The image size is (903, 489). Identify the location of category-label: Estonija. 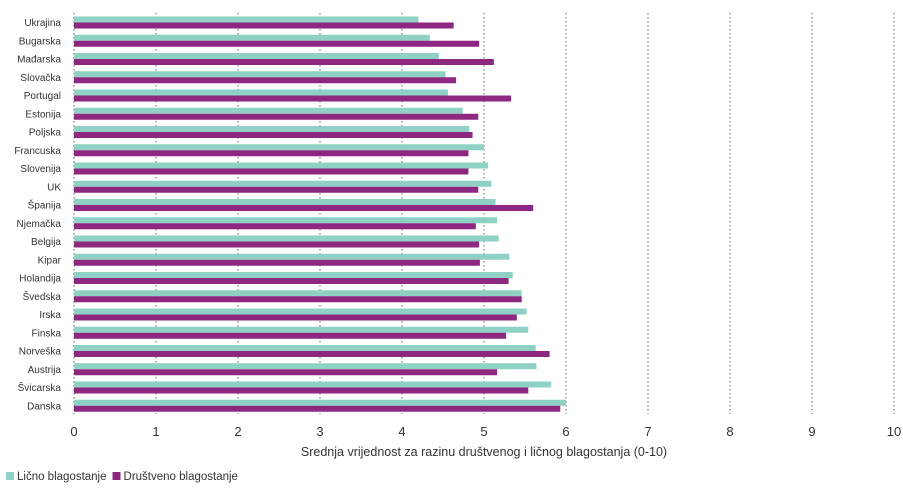
(43, 114).